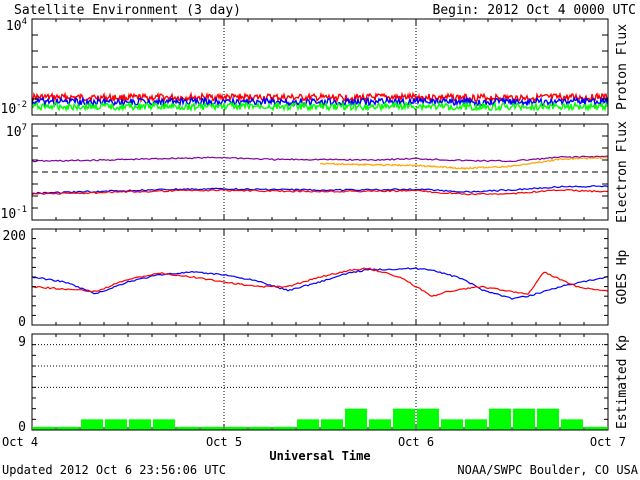 The height and width of the screenshot is (480, 640). What do you see at coordinates (535, 10) in the screenshot?
I see `begin-time: Begin: 2012 Oct 4 0000 UTC` at bounding box center [535, 10].